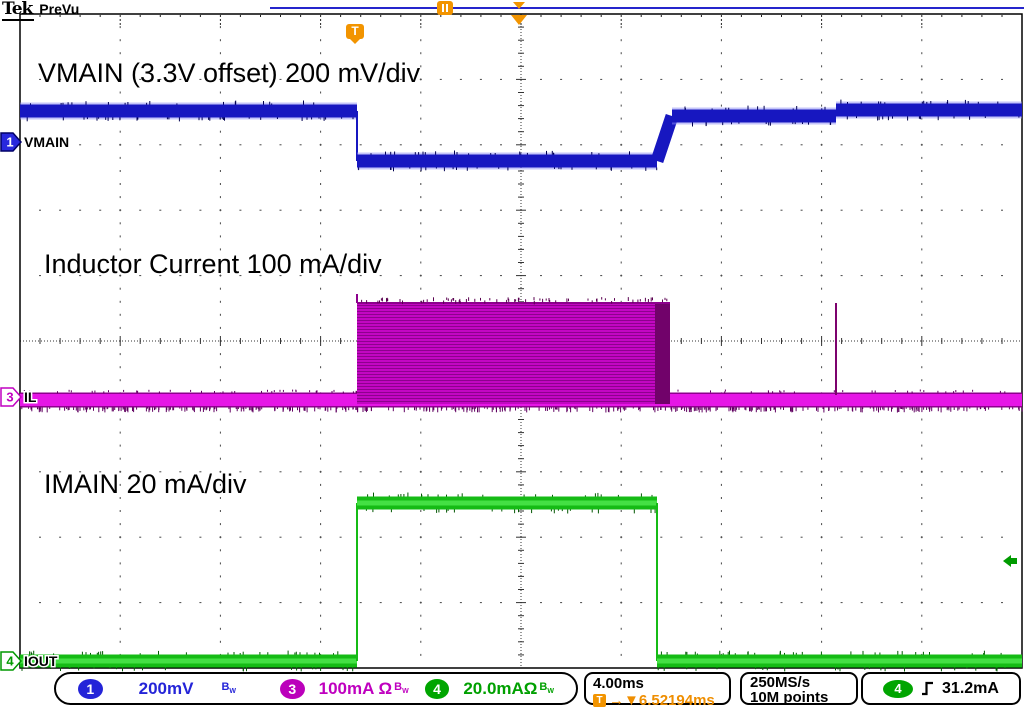  What do you see at coordinates (292, 688) in the screenshot?
I see `ch3-badge: 3` at bounding box center [292, 688].